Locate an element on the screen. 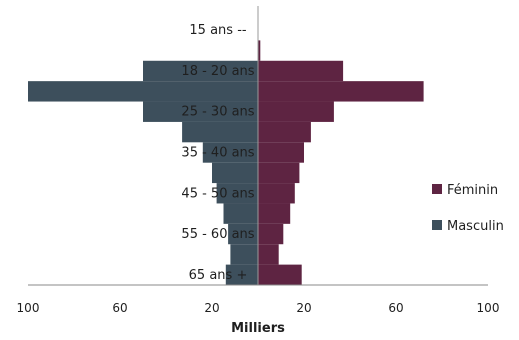 This screenshot has width=519, height=340. category-label-6: 35 - 40 ans is located at coordinates (217, 153).